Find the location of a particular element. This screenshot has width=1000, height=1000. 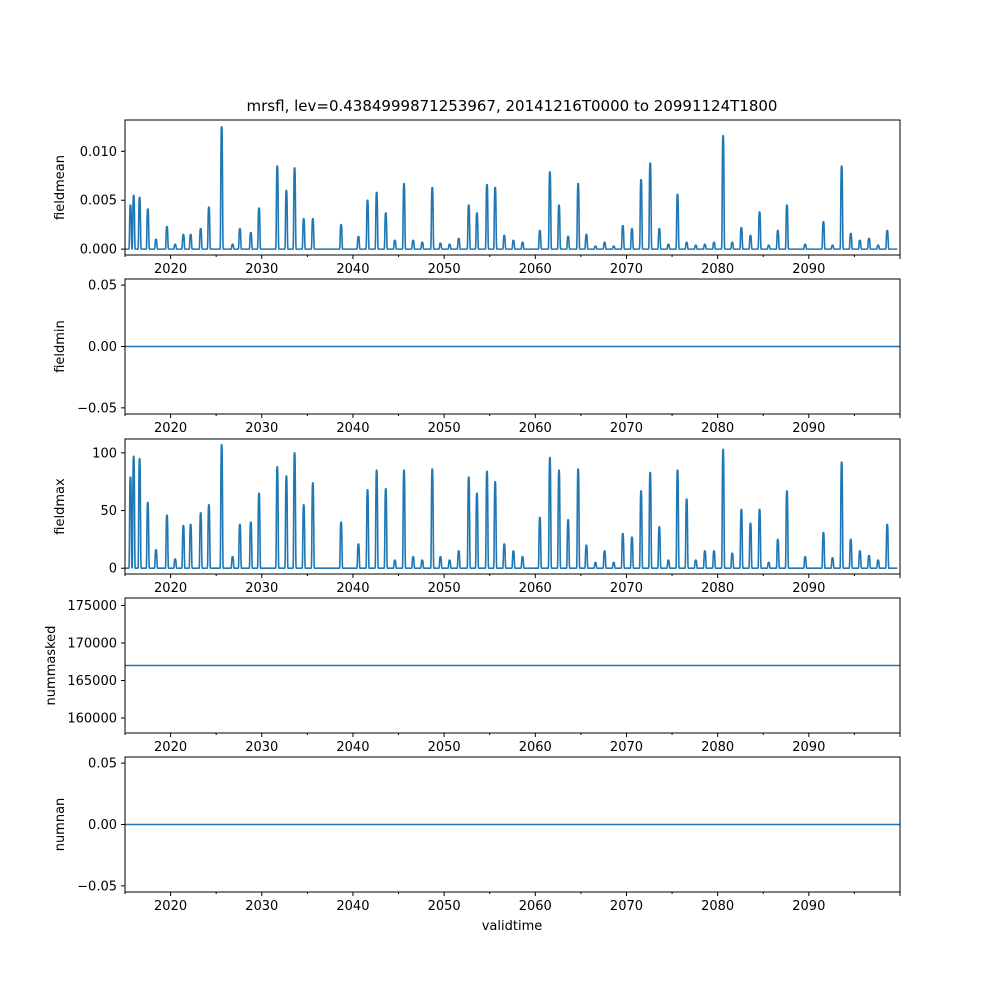

x-tick-label-fieldmean: 2070 is located at coordinates (626, 269).